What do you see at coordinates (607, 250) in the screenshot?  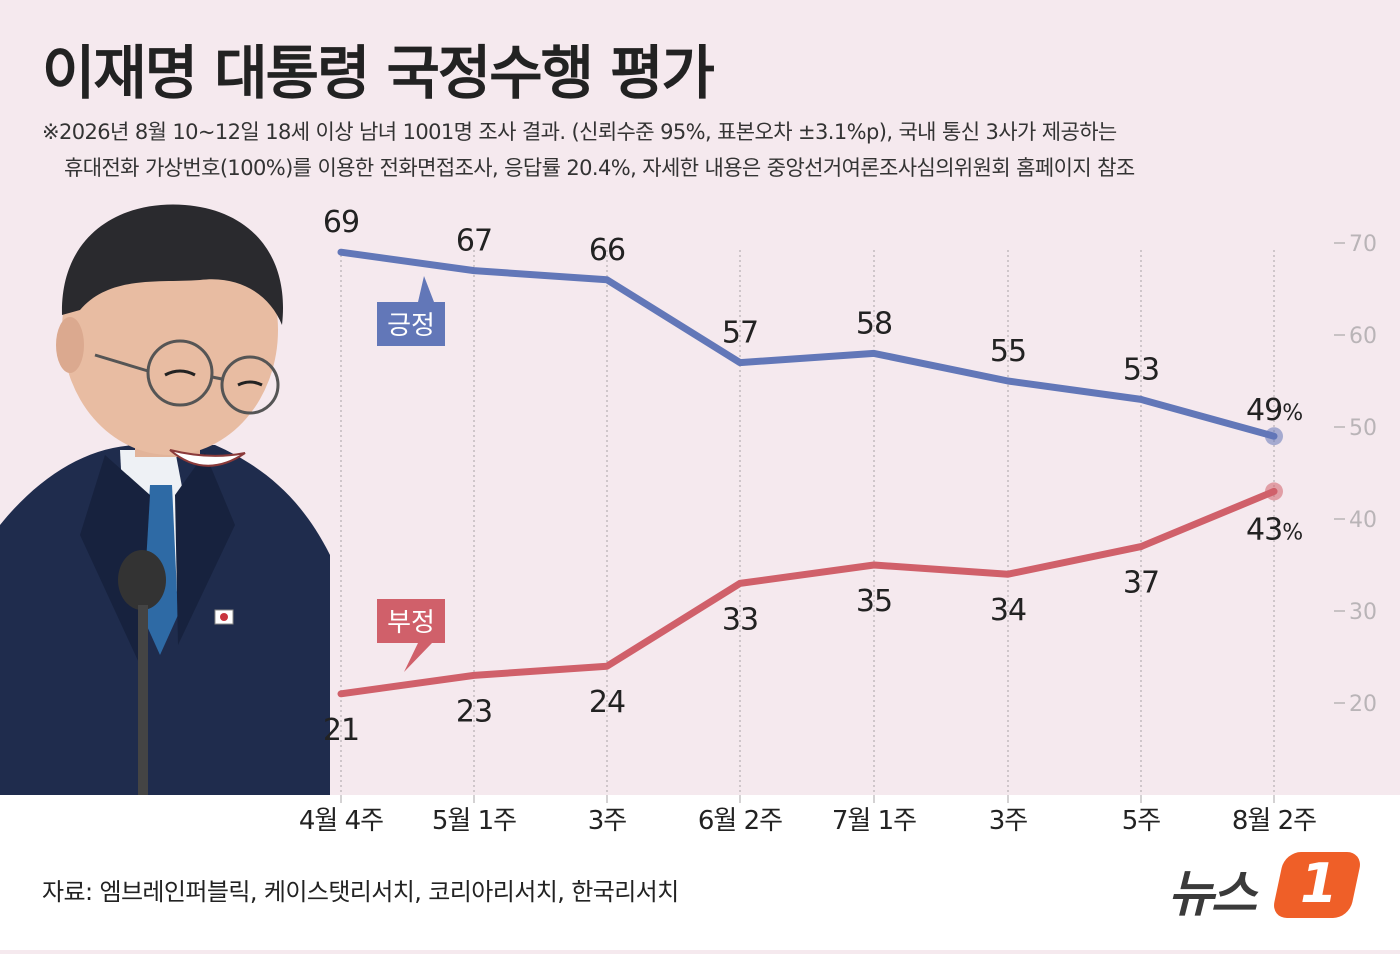 I see `value-label-positive-2: 66` at bounding box center [607, 250].